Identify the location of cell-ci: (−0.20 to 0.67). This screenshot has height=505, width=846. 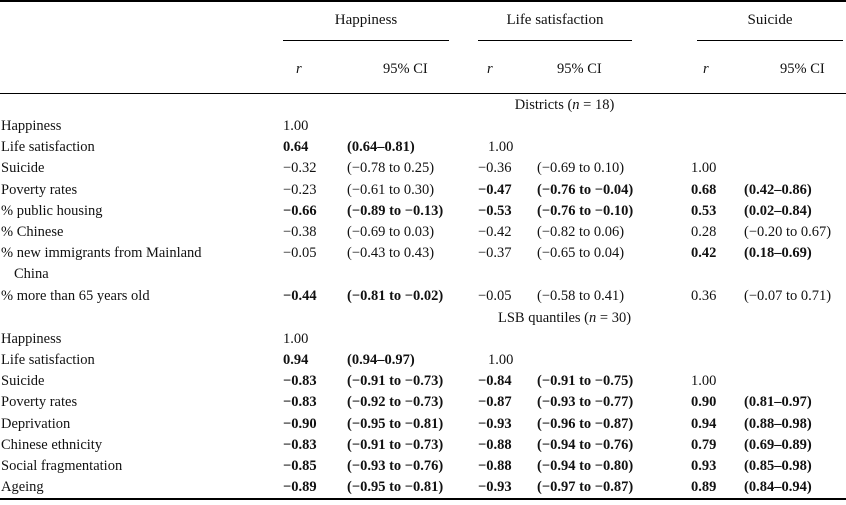
(788, 232).